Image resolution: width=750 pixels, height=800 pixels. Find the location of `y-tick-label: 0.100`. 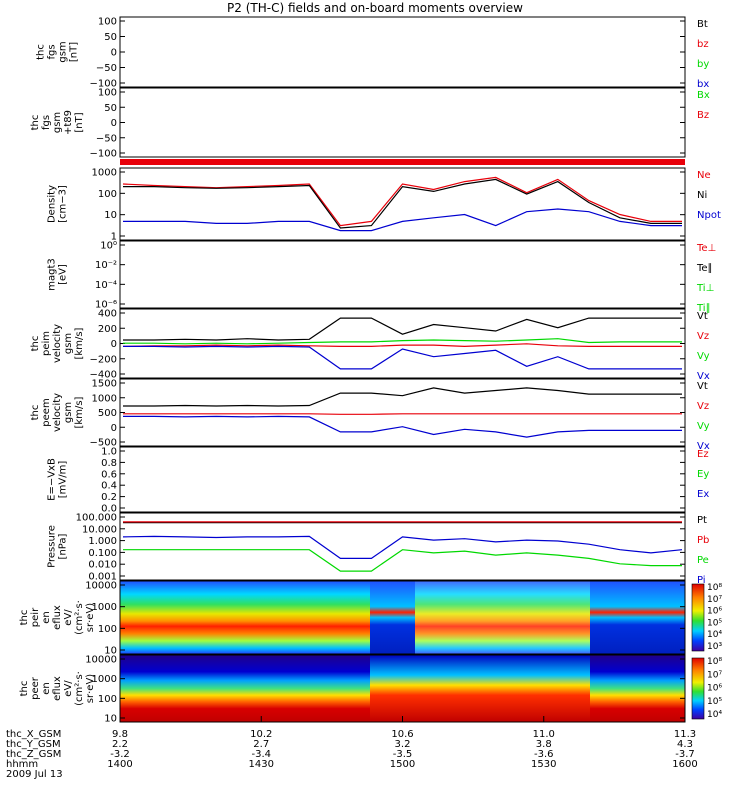

y-tick-label: 0.100 is located at coordinates (102, 553).